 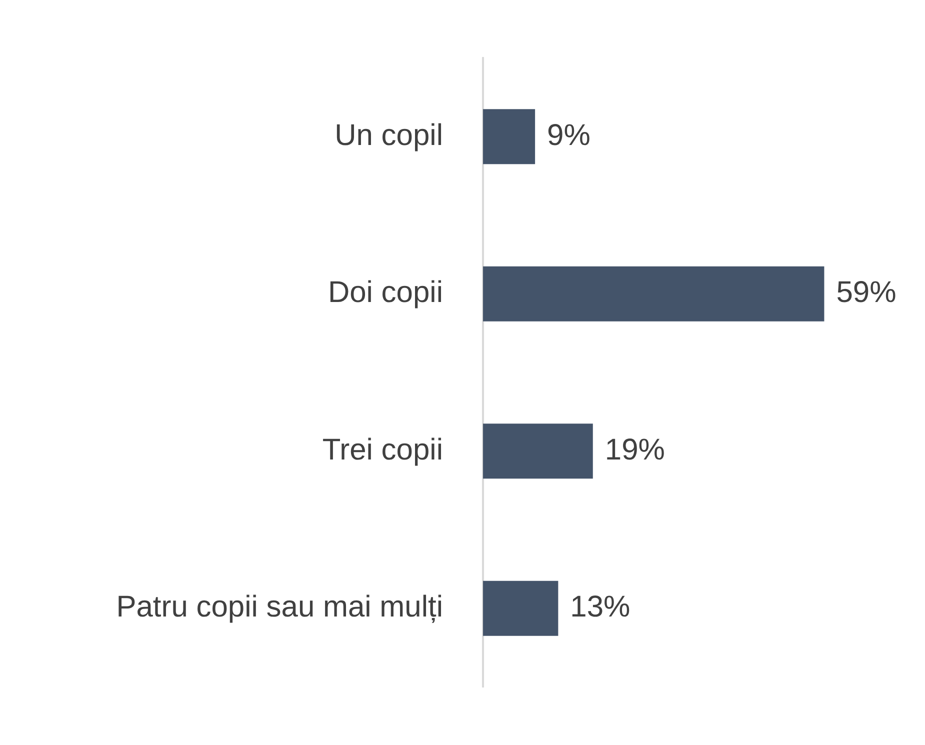 What do you see at coordinates (388, 135) in the screenshot?
I see `y-tick-label: Un copil` at bounding box center [388, 135].